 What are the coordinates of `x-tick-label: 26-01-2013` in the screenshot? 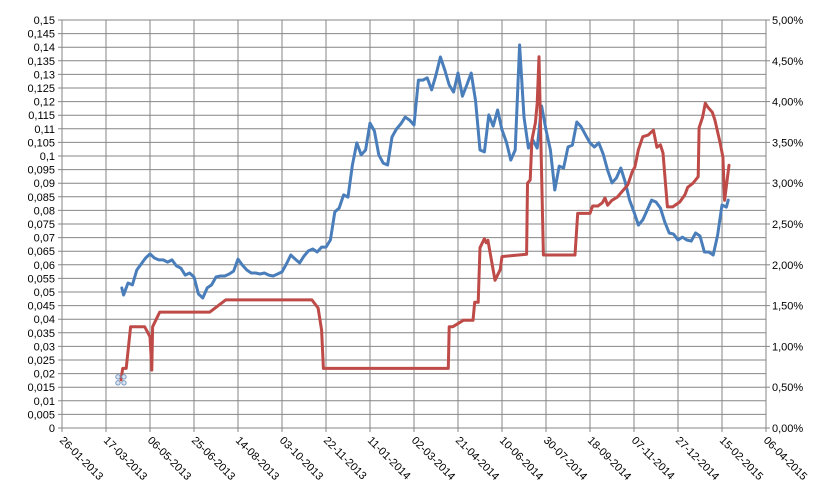 It's located at (81, 459).